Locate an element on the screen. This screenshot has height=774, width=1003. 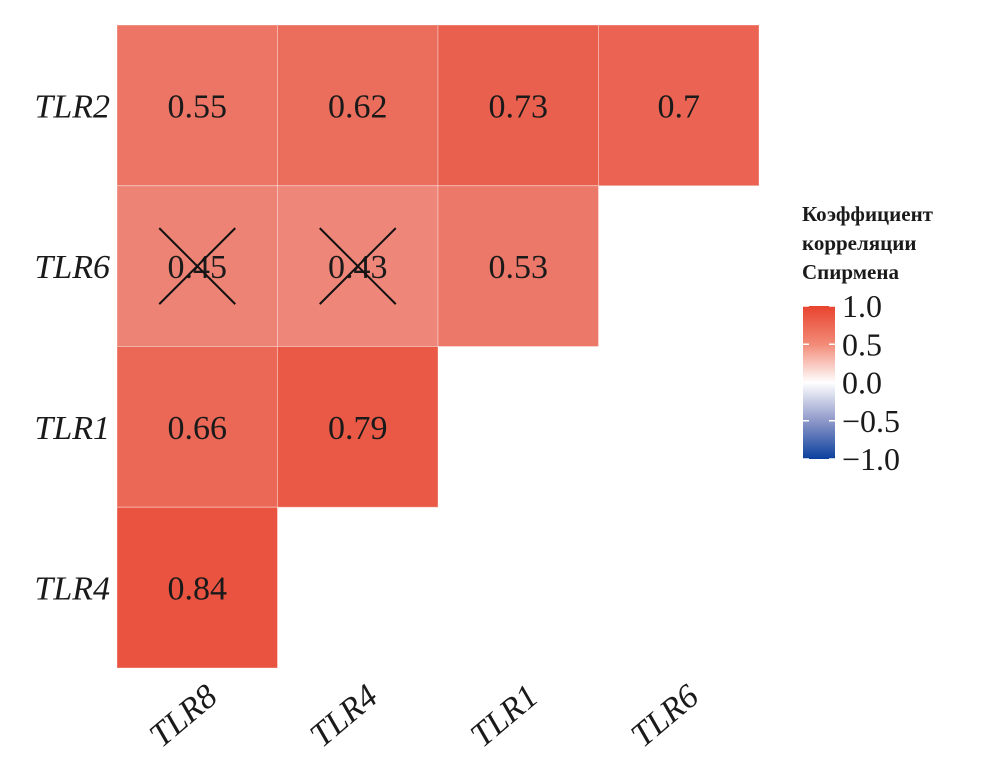
heatmap-cell: 0.7 is located at coordinates (679, 105).